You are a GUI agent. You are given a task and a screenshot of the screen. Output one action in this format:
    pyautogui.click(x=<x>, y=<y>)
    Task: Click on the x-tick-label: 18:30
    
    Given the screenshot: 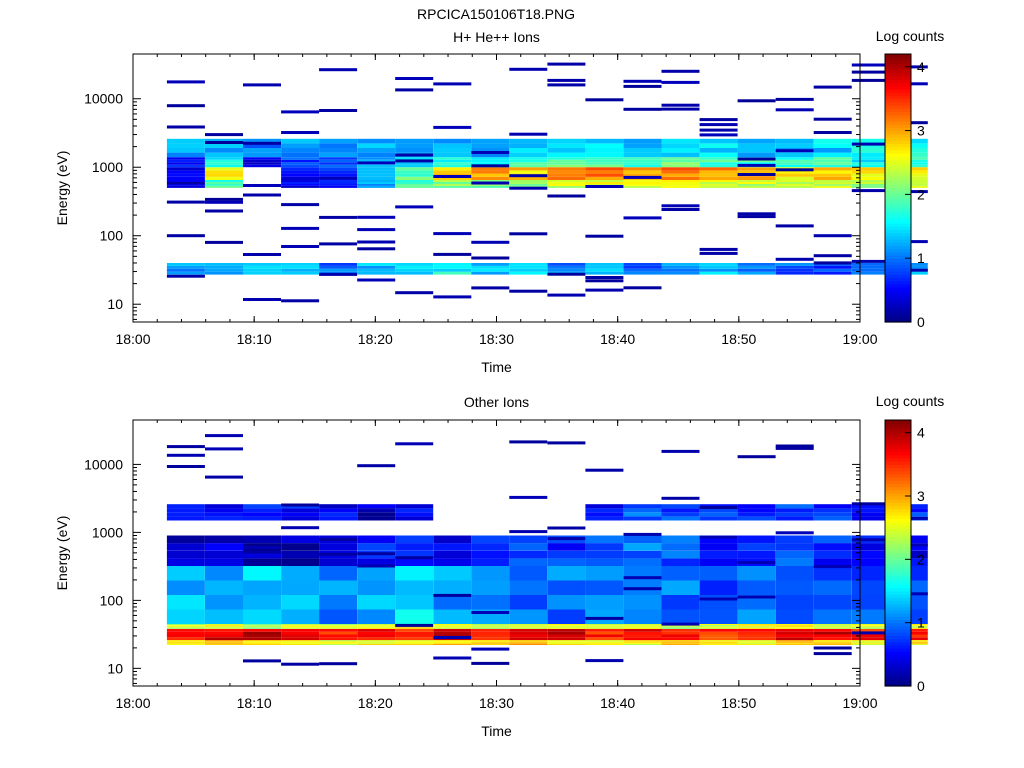 What is the action you would take?
    pyautogui.click(x=496, y=339)
    